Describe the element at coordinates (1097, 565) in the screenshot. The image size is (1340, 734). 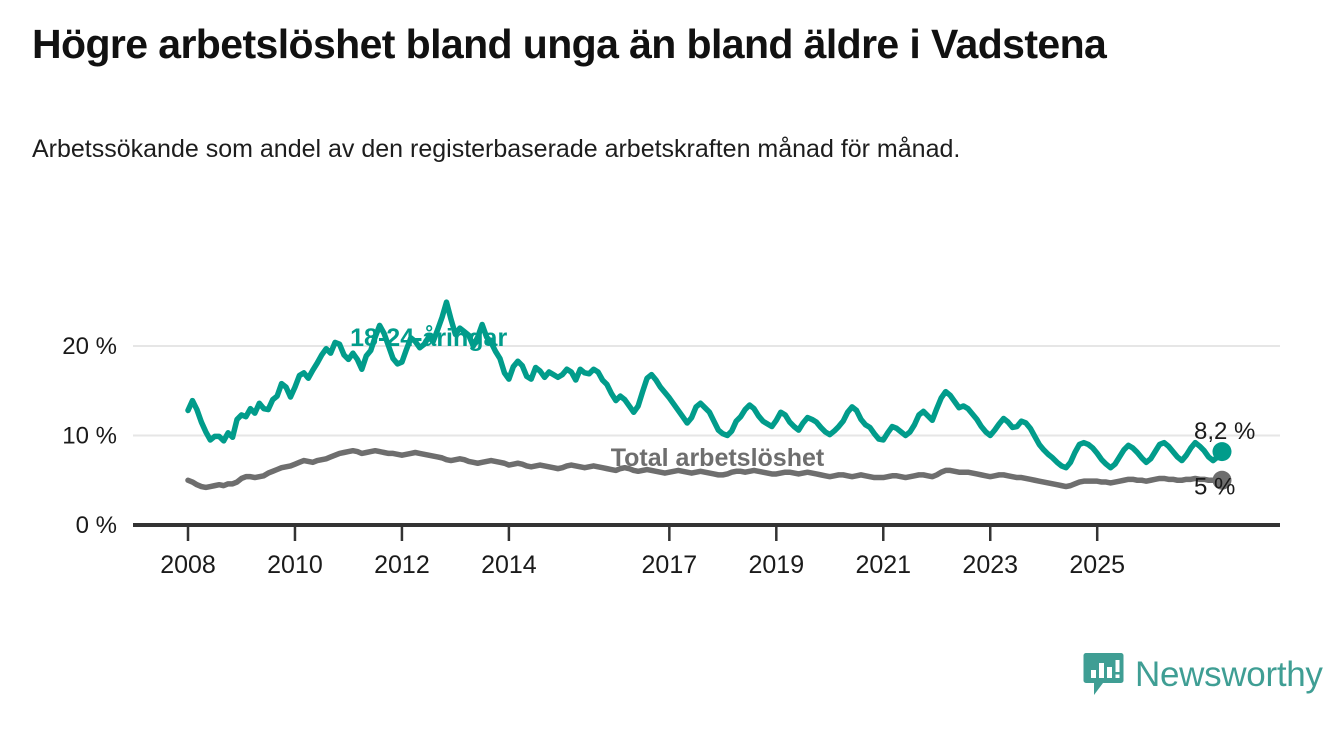
I see `x-axis-tick-label: 2025` at that location.